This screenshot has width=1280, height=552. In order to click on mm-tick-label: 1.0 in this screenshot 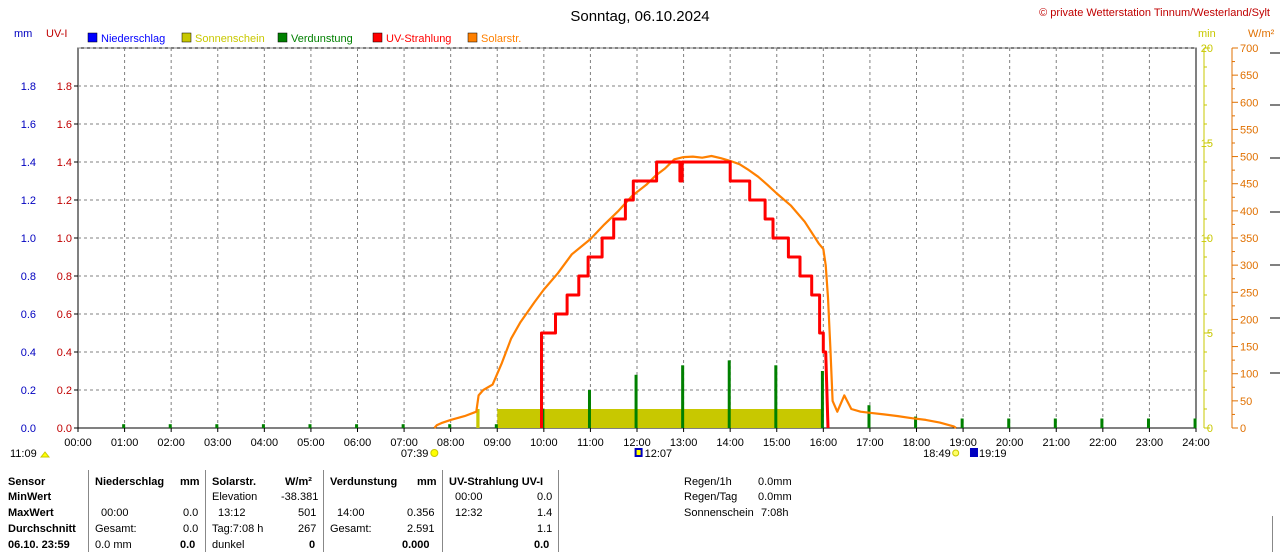, I will do `click(28, 239)`.